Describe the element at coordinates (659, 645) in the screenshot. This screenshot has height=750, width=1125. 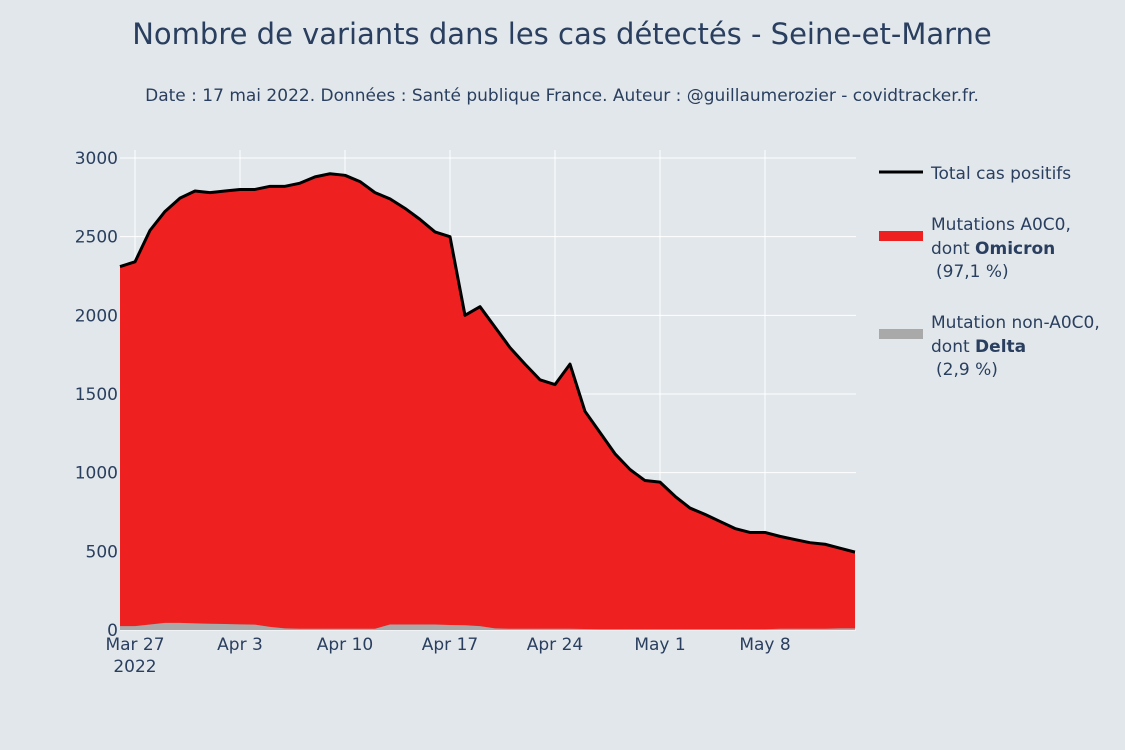
I see `x-tick-label: May 1` at that location.